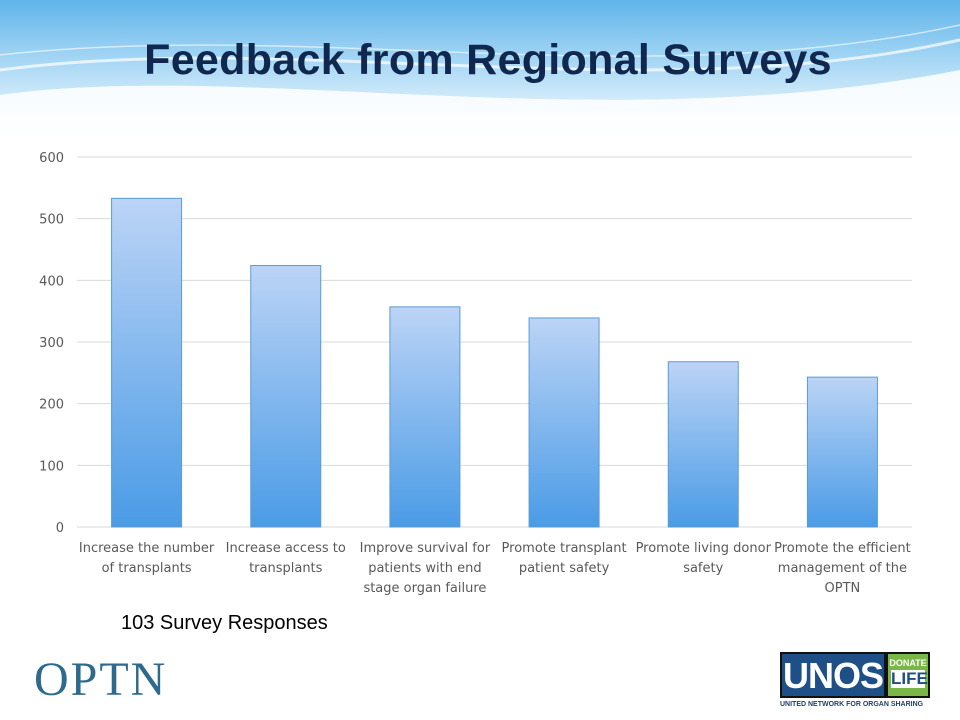  Describe the element at coordinates (488, 60) in the screenshot. I see `slide-title: Feedback from Regional Surveys` at that location.